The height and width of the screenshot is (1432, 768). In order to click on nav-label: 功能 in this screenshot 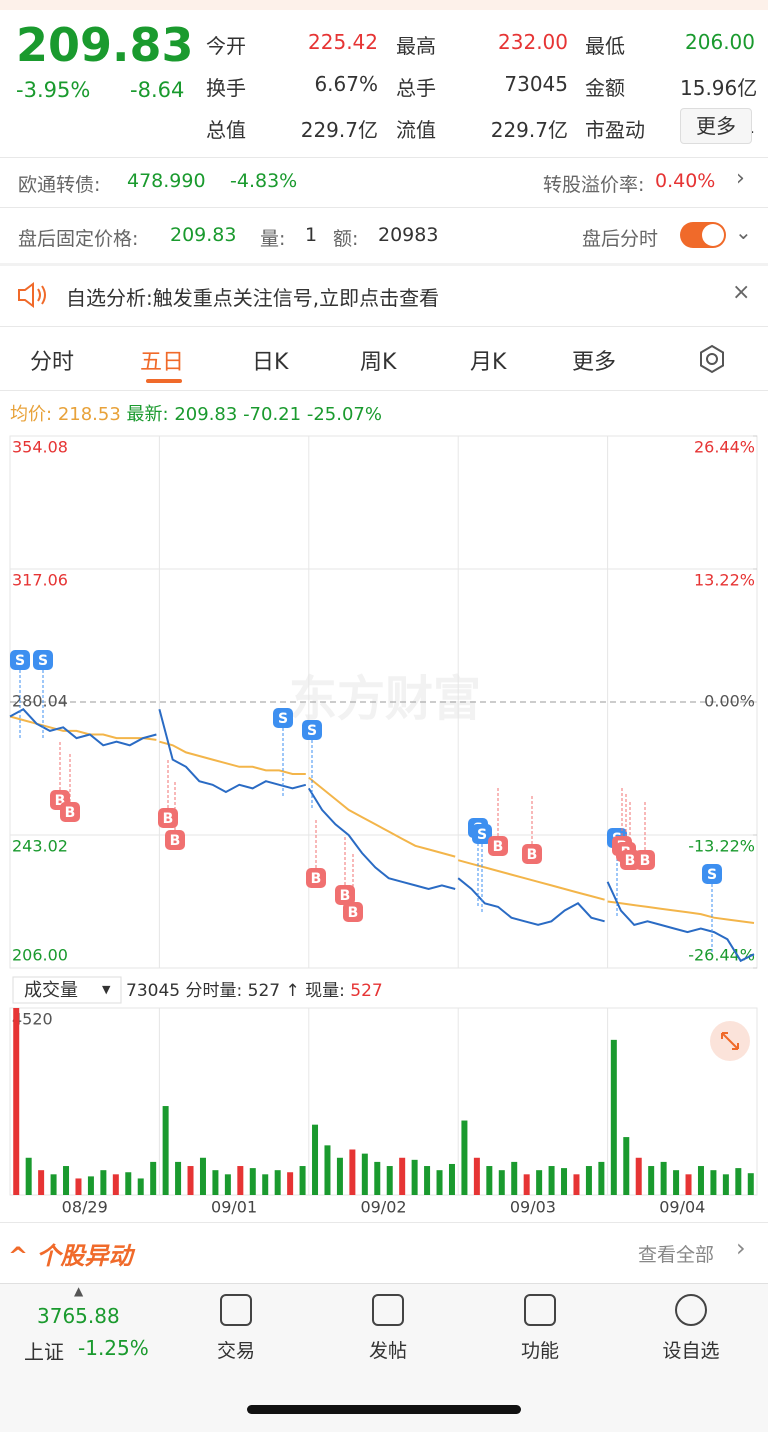, I will do `click(539, 1351)`.